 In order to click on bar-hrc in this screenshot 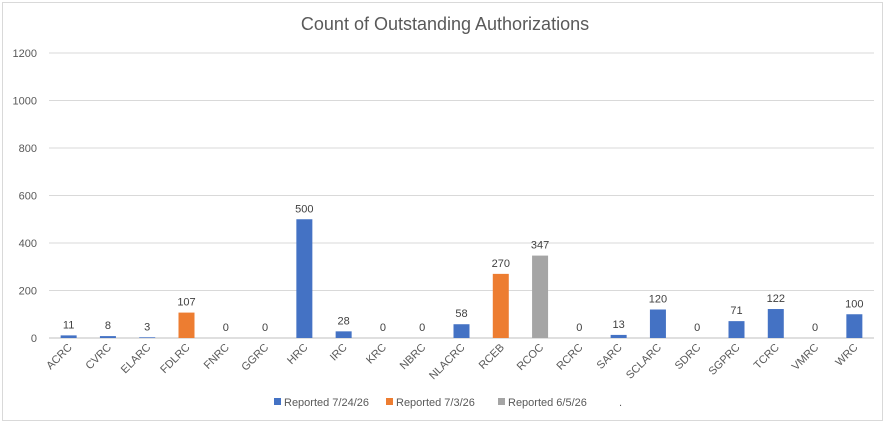, I will do `click(304, 278)`.